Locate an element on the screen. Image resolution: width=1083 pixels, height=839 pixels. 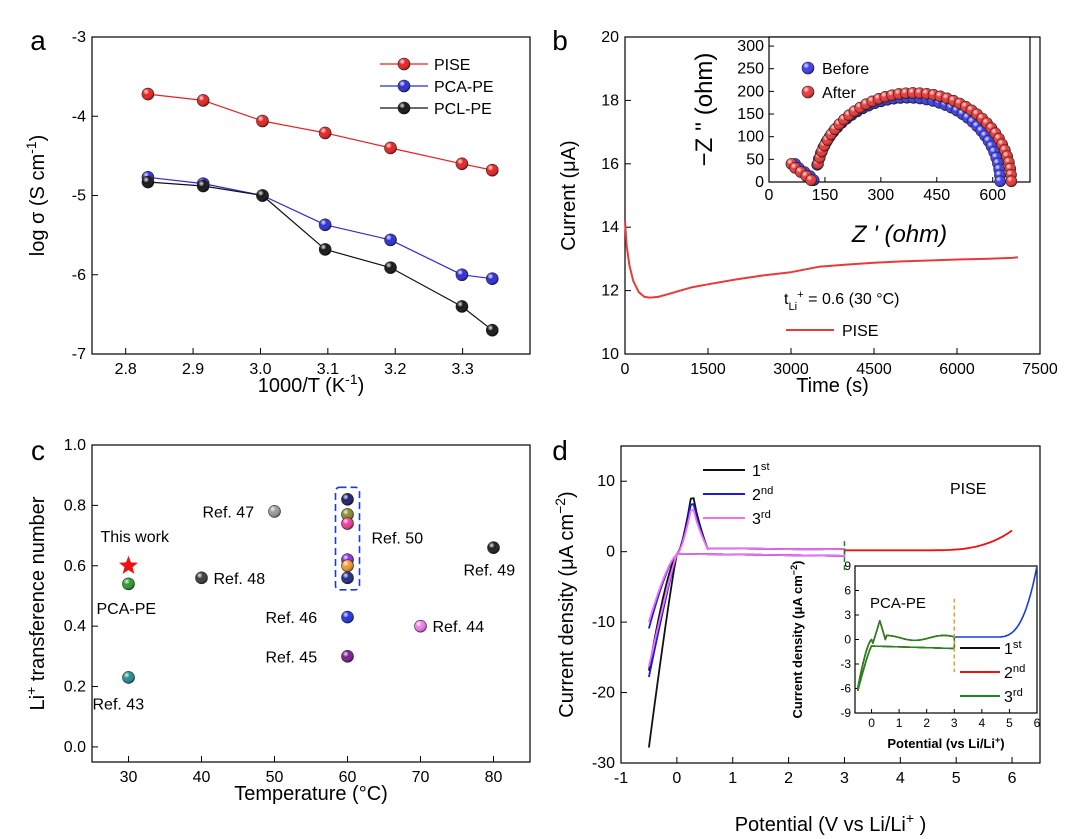
panel-d-inset-ytick-label: -6 is located at coordinates (845, 689).